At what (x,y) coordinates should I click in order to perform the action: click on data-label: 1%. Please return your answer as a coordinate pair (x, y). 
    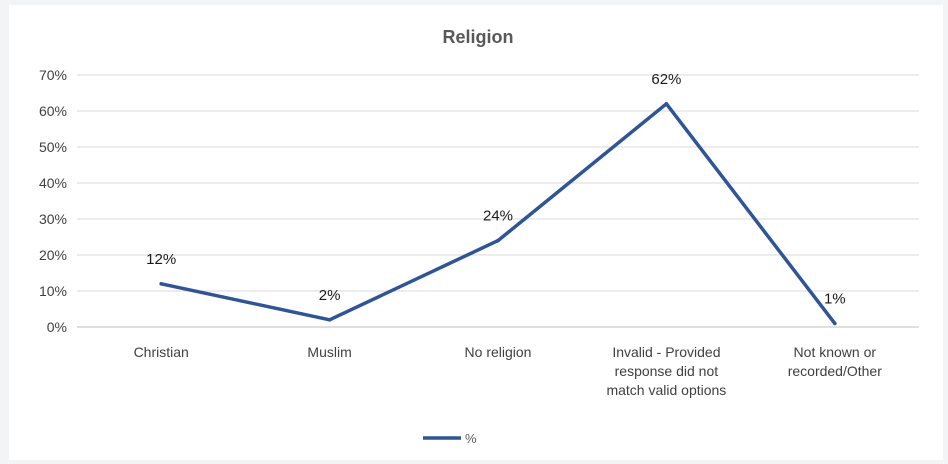
    Looking at the image, I should click on (835, 298).